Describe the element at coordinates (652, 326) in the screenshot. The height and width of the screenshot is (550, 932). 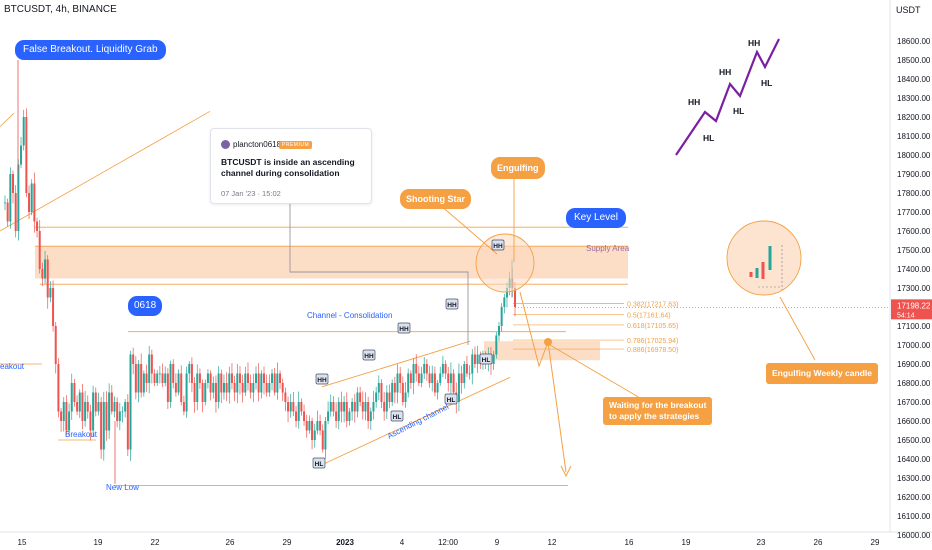
I see `fib-label: 0.618(17105.65)` at that location.